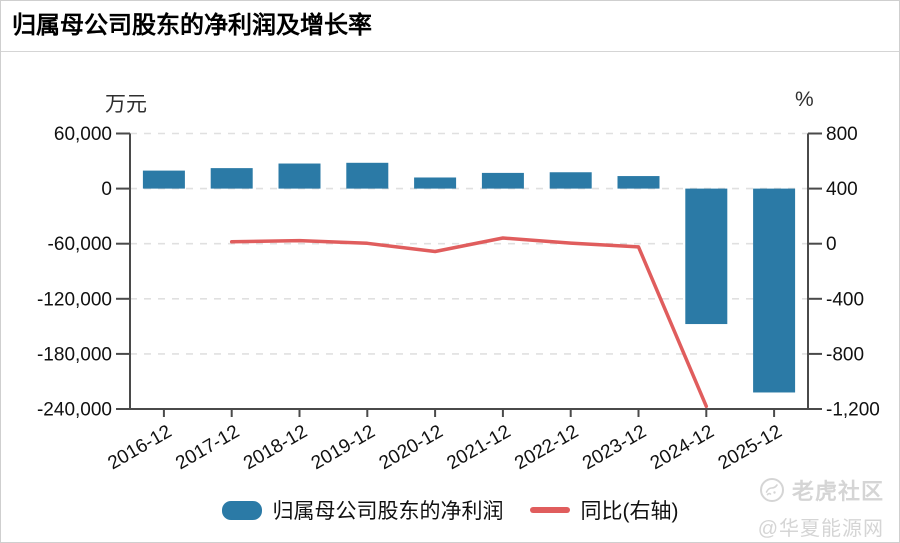 The image size is (900, 543). What do you see at coordinates (546, 447) in the screenshot?
I see `x-axis-label-2022-12: 2022-12` at bounding box center [546, 447].